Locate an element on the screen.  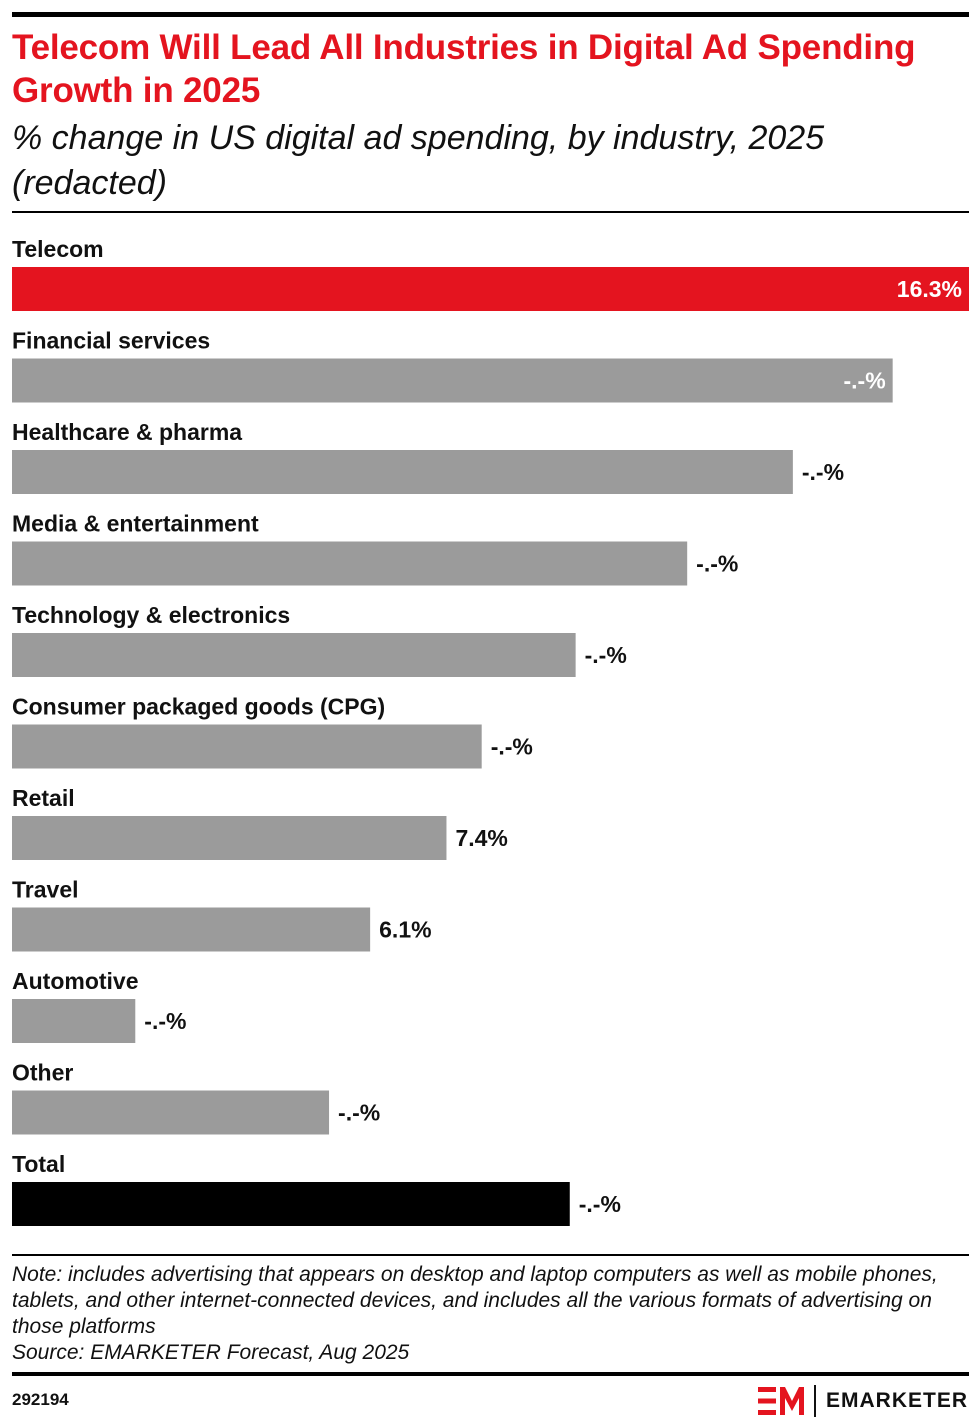
brand-logo: EMARKETER is located at coordinates (862, 1401).